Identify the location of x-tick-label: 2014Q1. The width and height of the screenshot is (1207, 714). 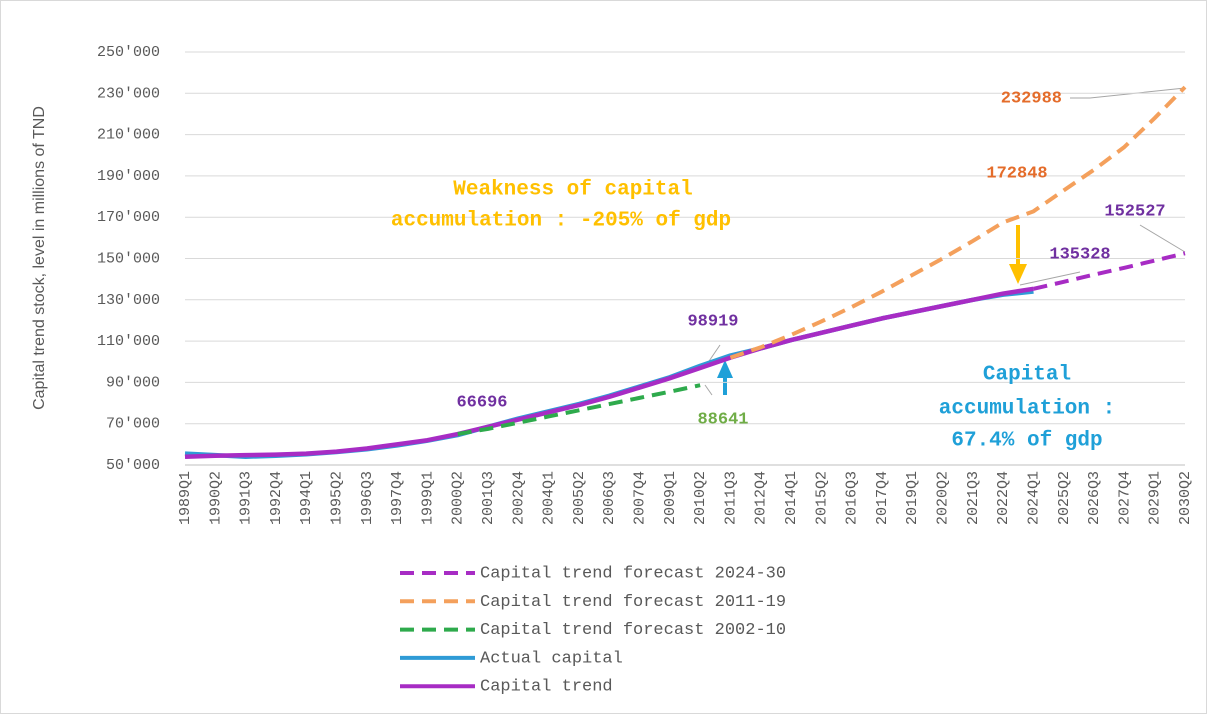
(791, 498).